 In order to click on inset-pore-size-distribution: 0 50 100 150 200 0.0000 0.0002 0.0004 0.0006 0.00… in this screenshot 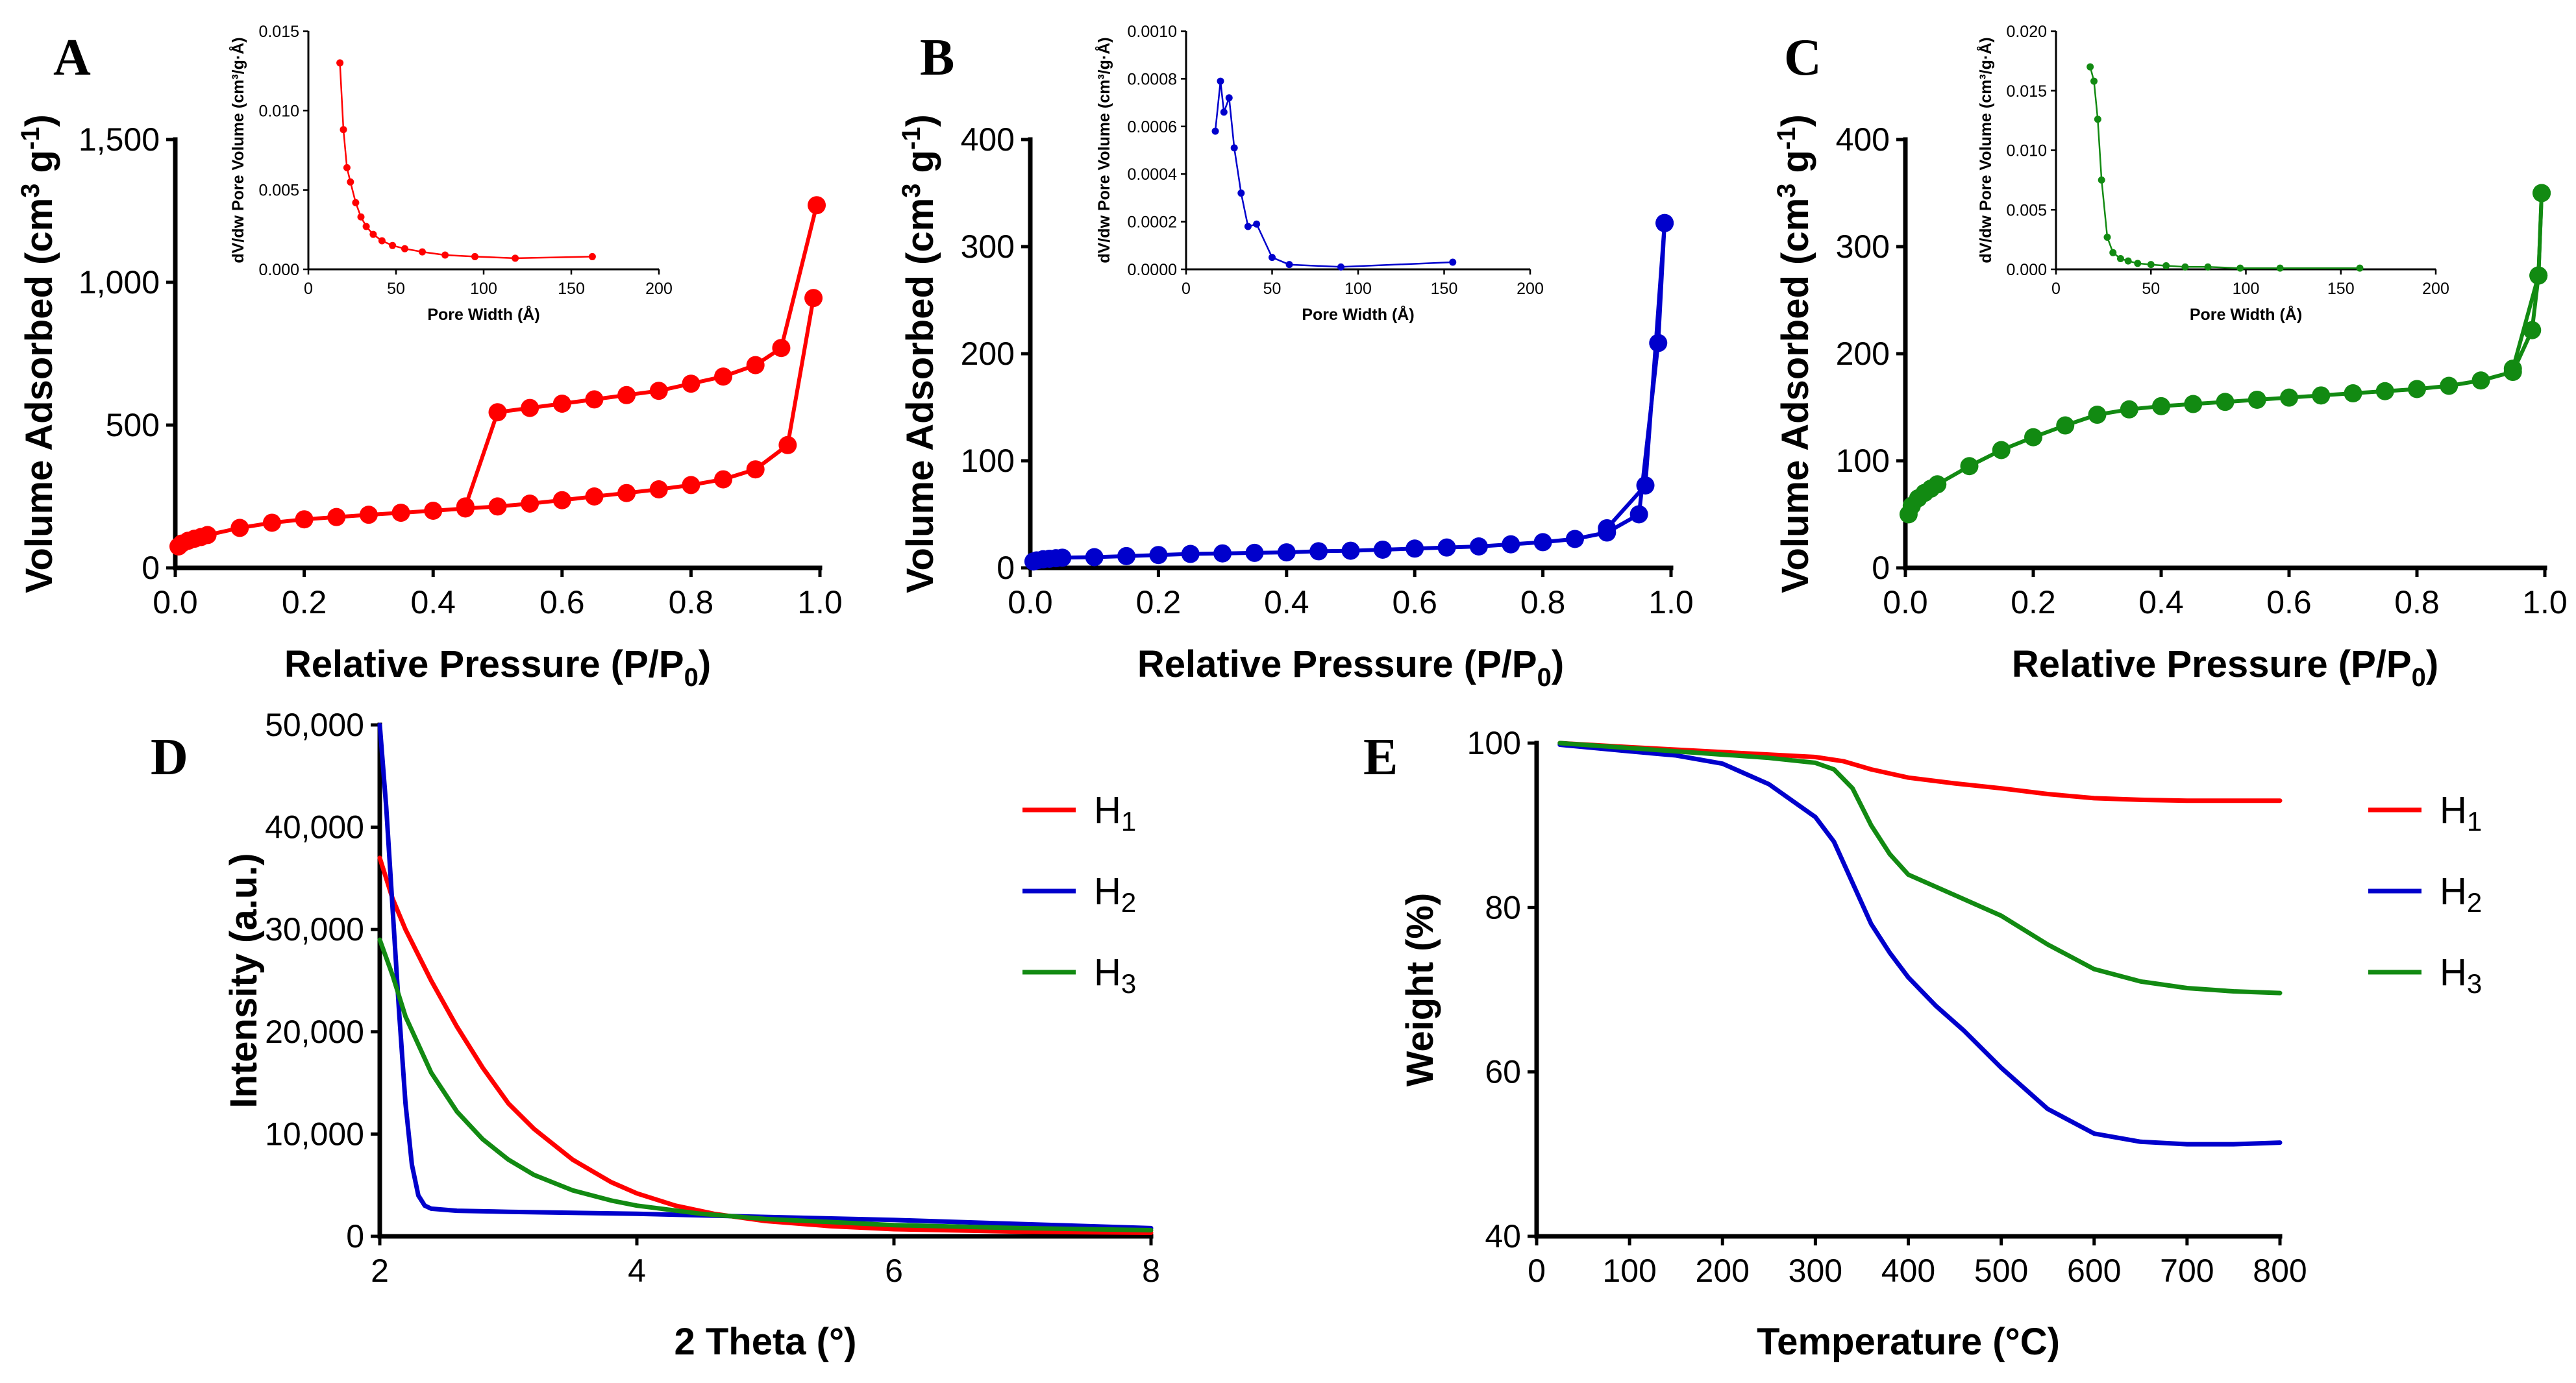, I will do `click(1319, 174)`.